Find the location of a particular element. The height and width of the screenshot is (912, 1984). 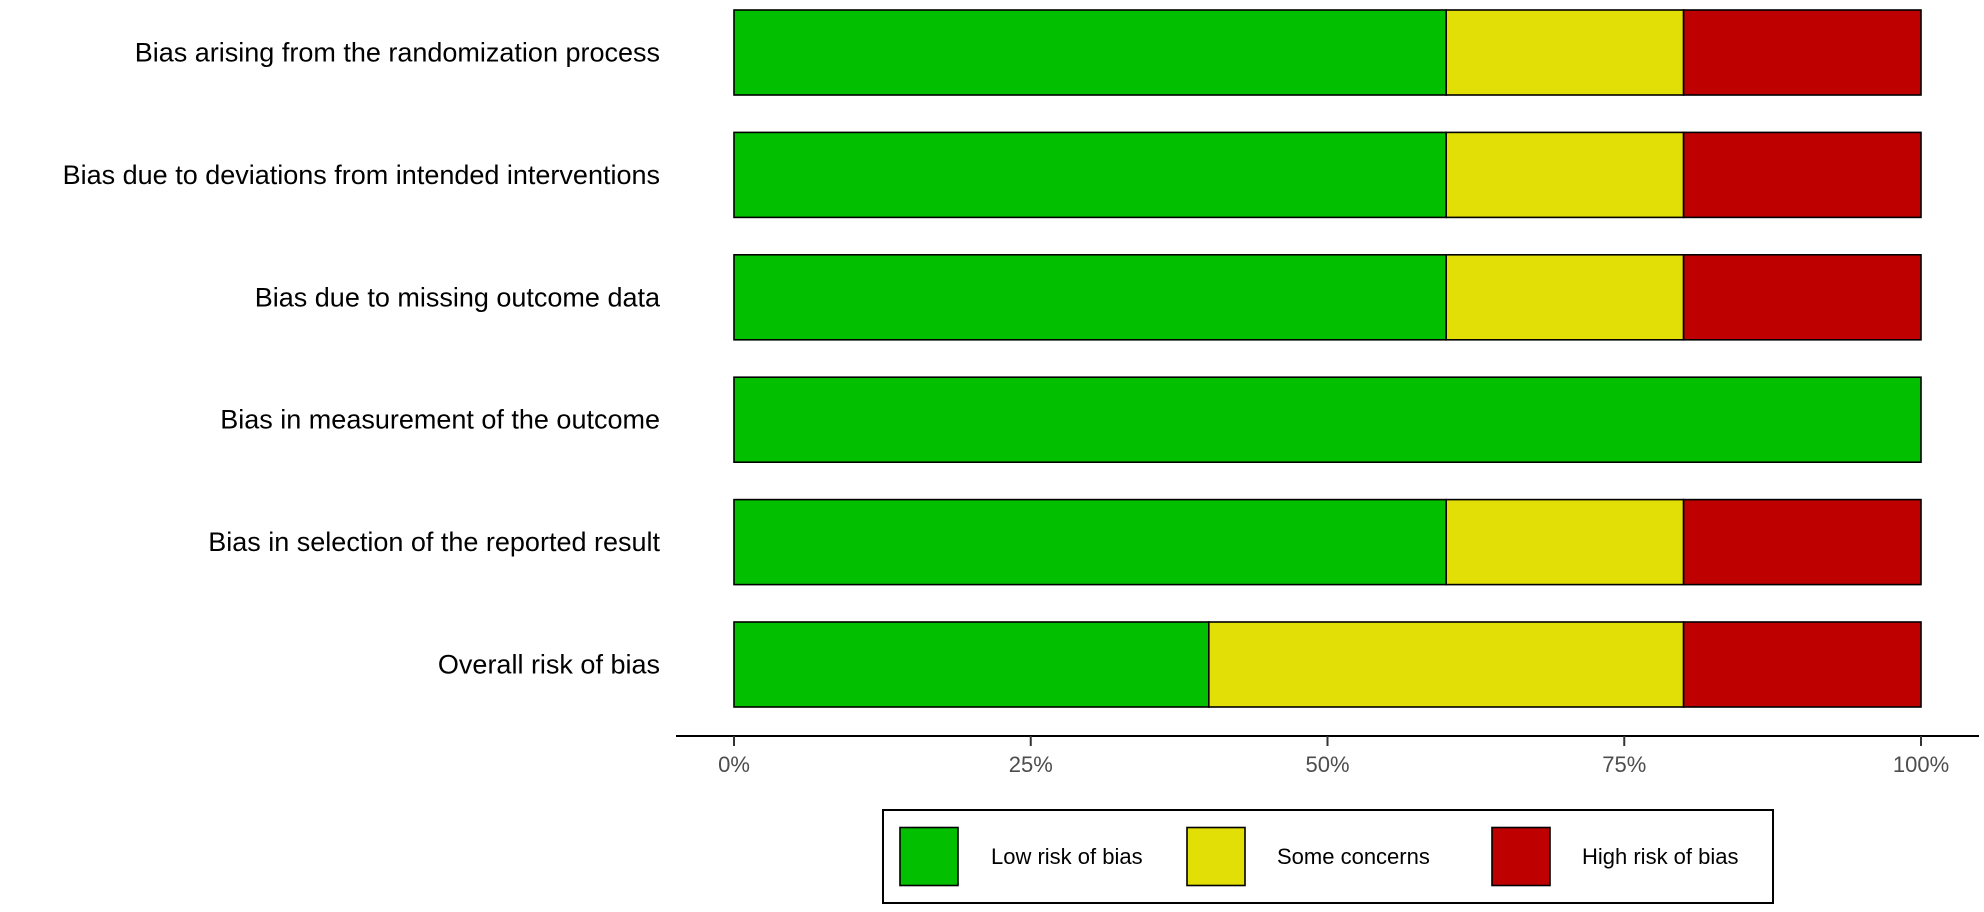

category-label: Bias in selection of the reported result is located at coordinates (434, 542).